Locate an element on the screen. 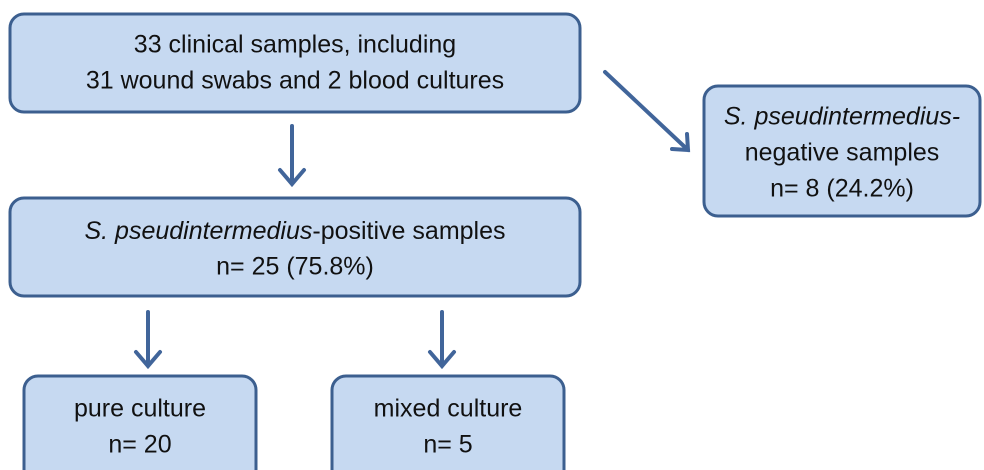 This screenshot has height=470, width=984. node-text: negative samples is located at coordinates (842, 153).